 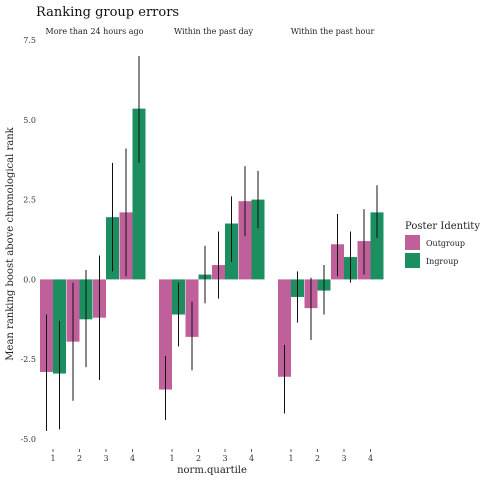 I want to click on y-tick-label: 2.5, so click(x=29, y=200).